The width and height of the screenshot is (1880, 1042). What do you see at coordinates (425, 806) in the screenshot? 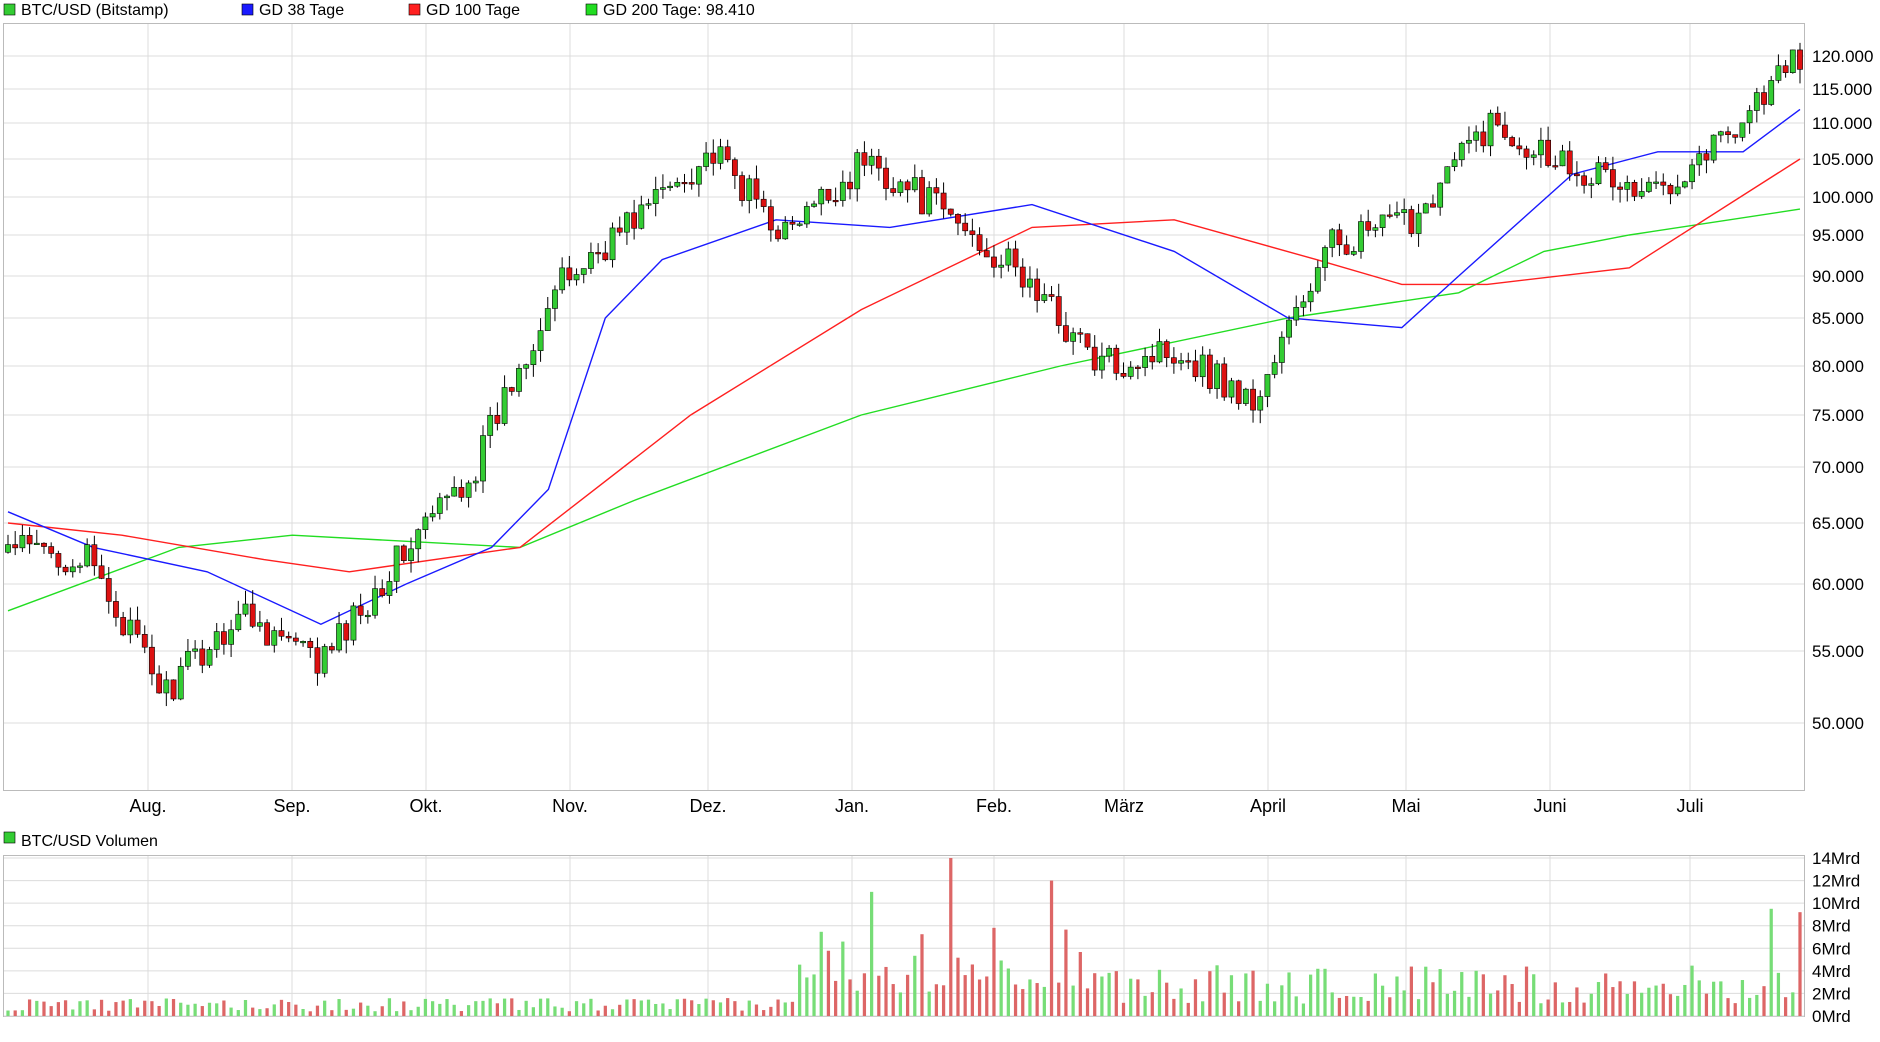
I see `price-x-tick-label: Okt.` at bounding box center [425, 806].